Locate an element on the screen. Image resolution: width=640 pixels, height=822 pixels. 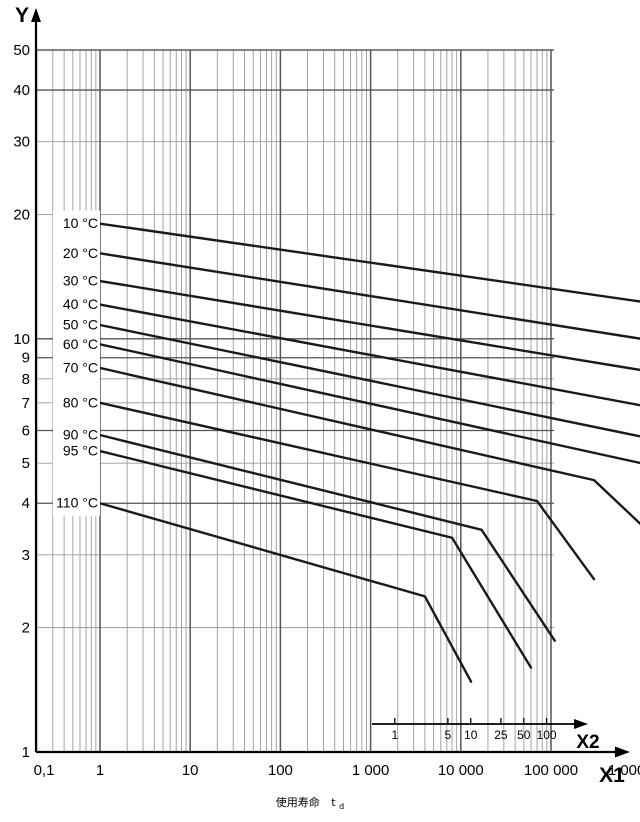
curve-label-20c: 20 °C is located at coordinates (80, 253).